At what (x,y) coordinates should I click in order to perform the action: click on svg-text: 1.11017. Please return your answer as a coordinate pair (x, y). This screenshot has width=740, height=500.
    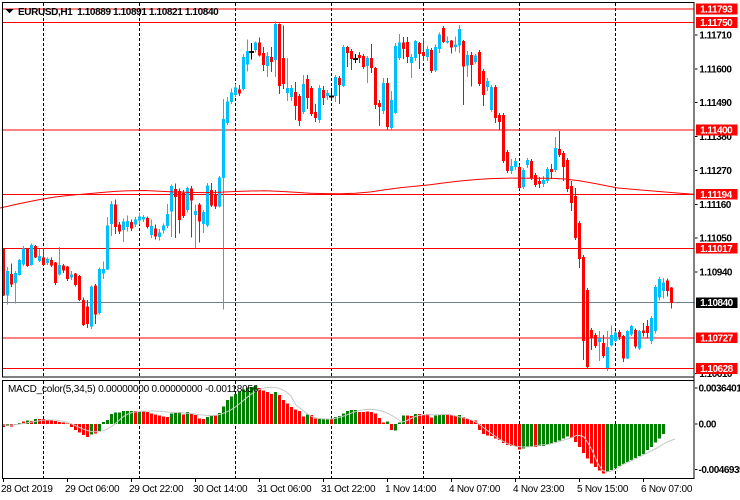
    Looking at the image, I should click on (716, 249).